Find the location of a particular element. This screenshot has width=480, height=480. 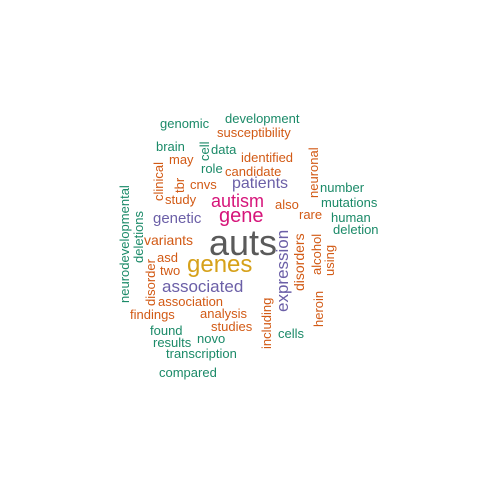

word-disorder: disorder is located at coordinates (150, 282).